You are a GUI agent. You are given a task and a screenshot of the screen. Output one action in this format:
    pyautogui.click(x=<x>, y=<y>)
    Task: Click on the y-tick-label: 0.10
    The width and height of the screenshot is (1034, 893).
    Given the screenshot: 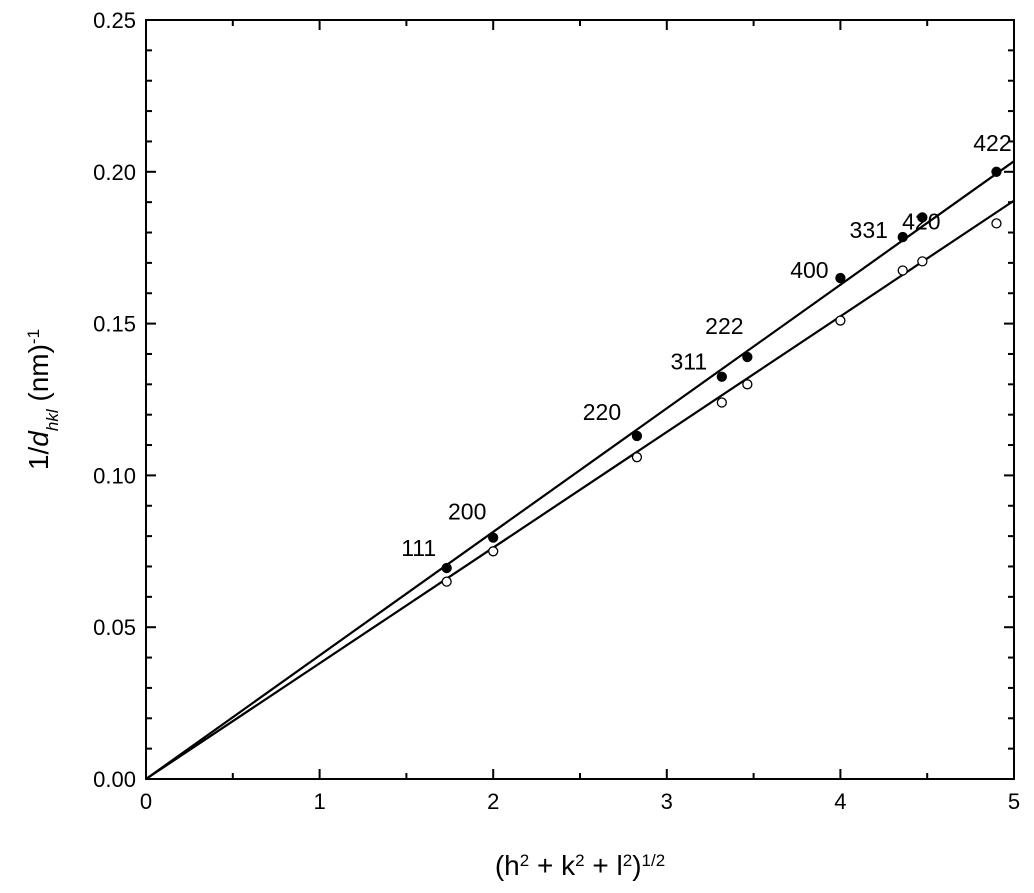 What is the action you would take?
    pyautogui.click(x=114, y=475)
    